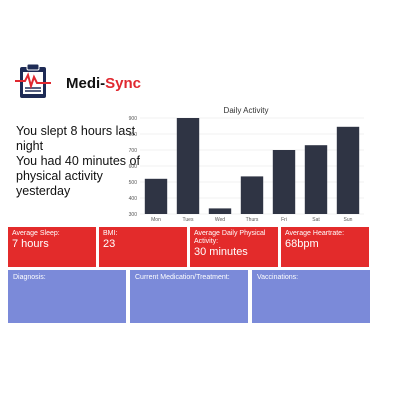  I want to click on x-tick-label: Sat, so click(316, 220).